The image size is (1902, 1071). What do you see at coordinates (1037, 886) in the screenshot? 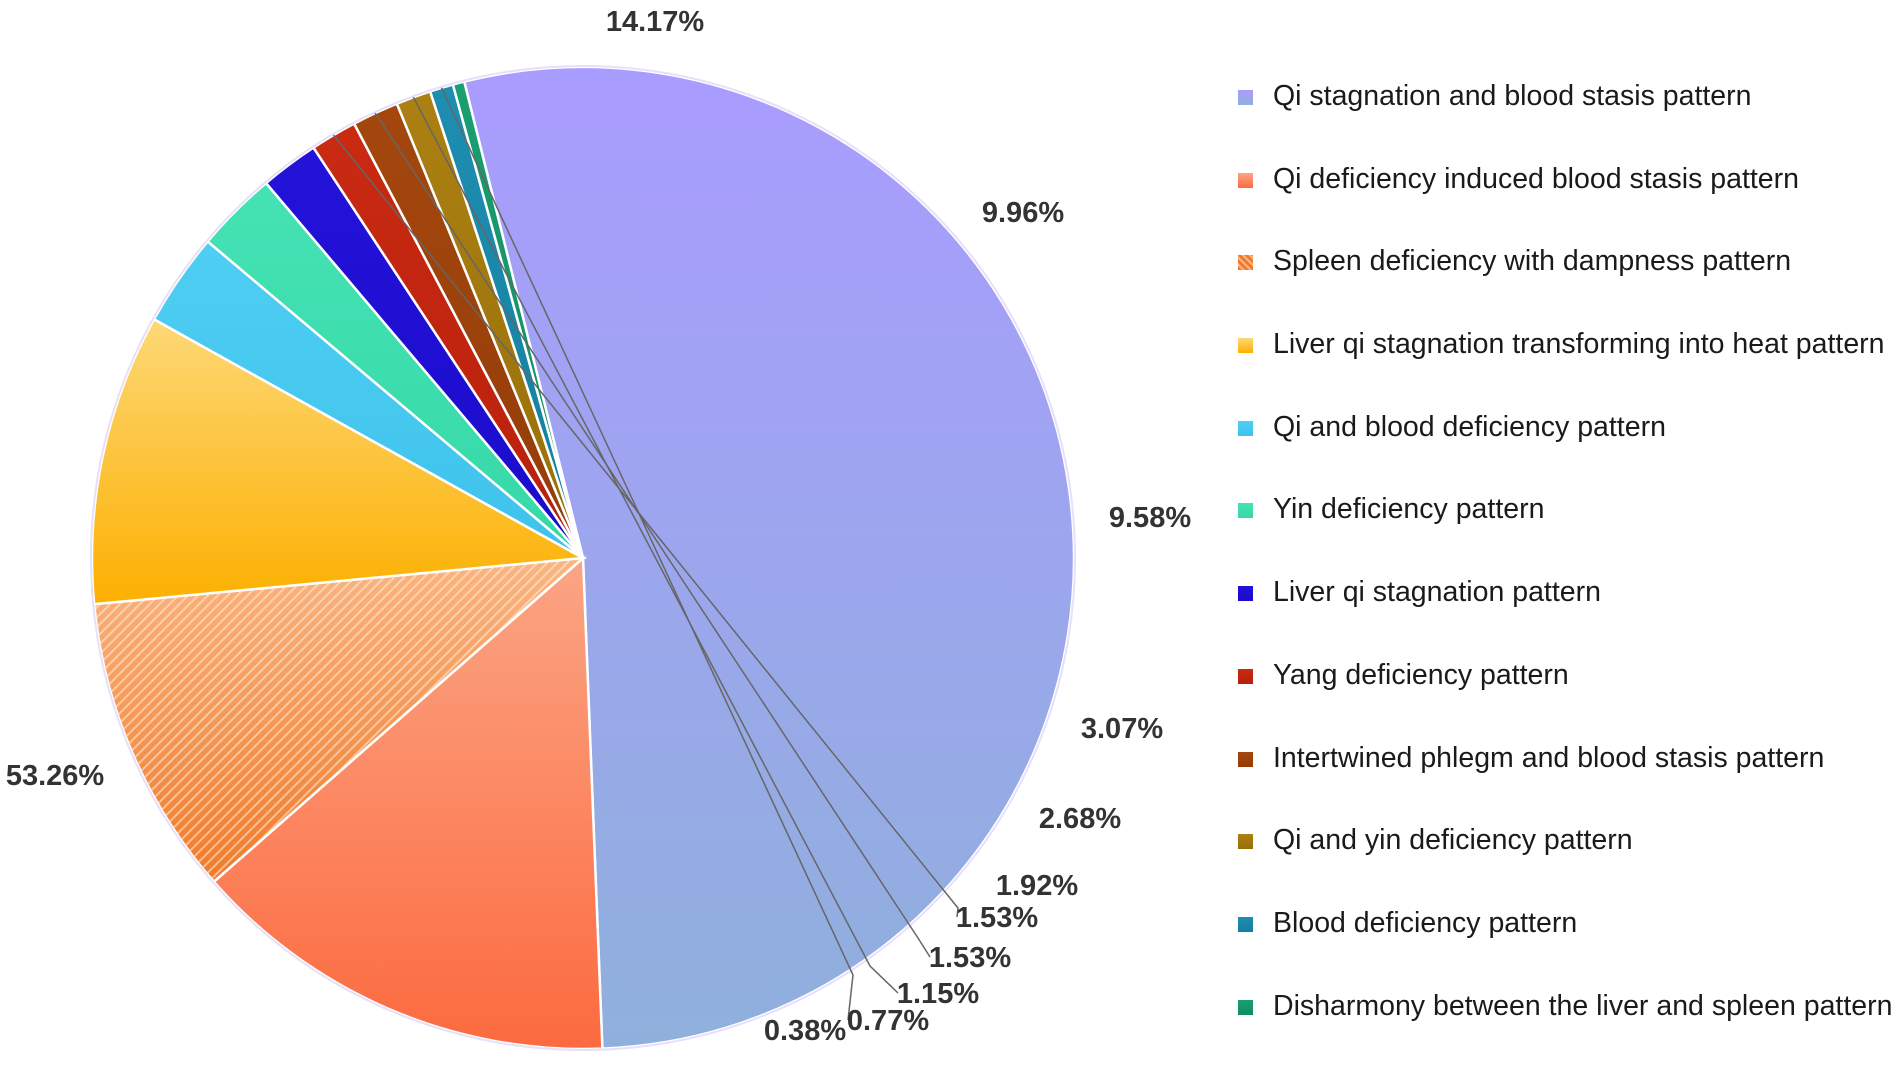
I see `pie-label-7: 1.92%` at bounding box center [1037, 886].